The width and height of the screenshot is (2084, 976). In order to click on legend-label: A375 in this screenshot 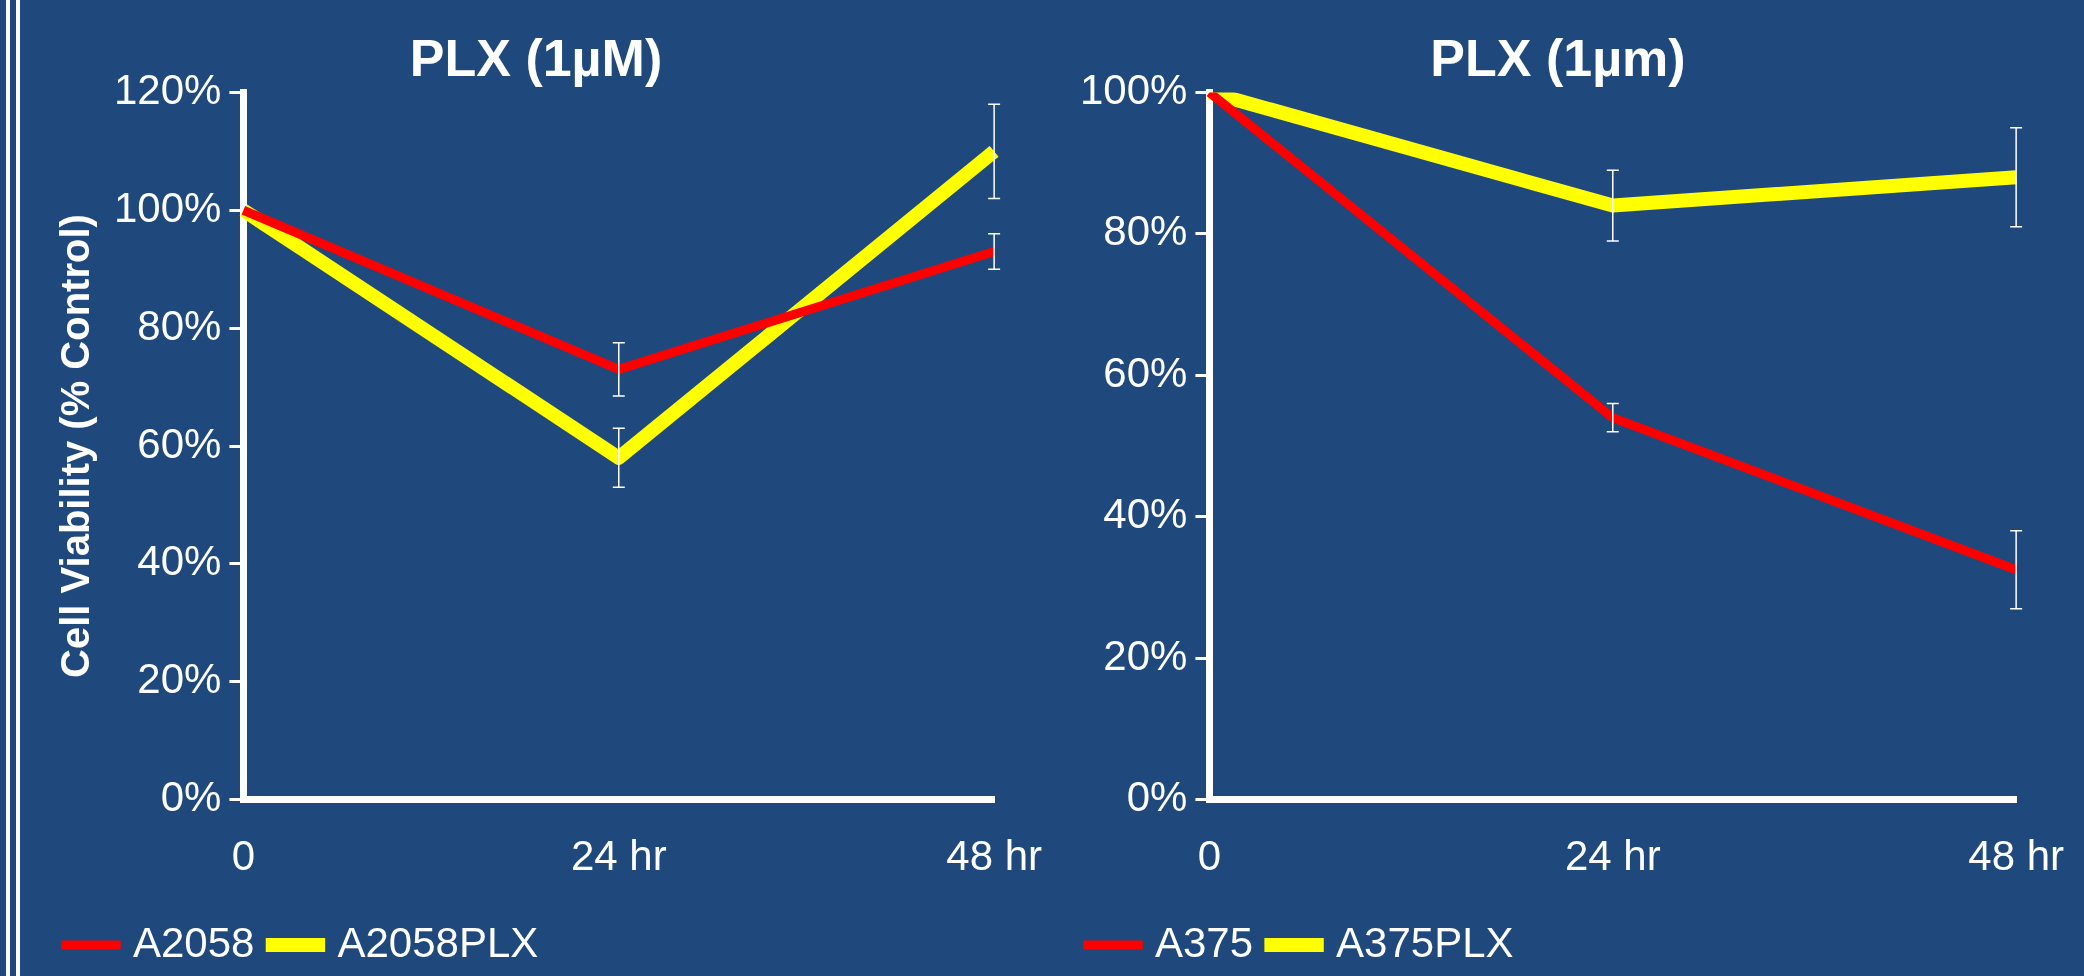, I will do `click(1204, 942)`.